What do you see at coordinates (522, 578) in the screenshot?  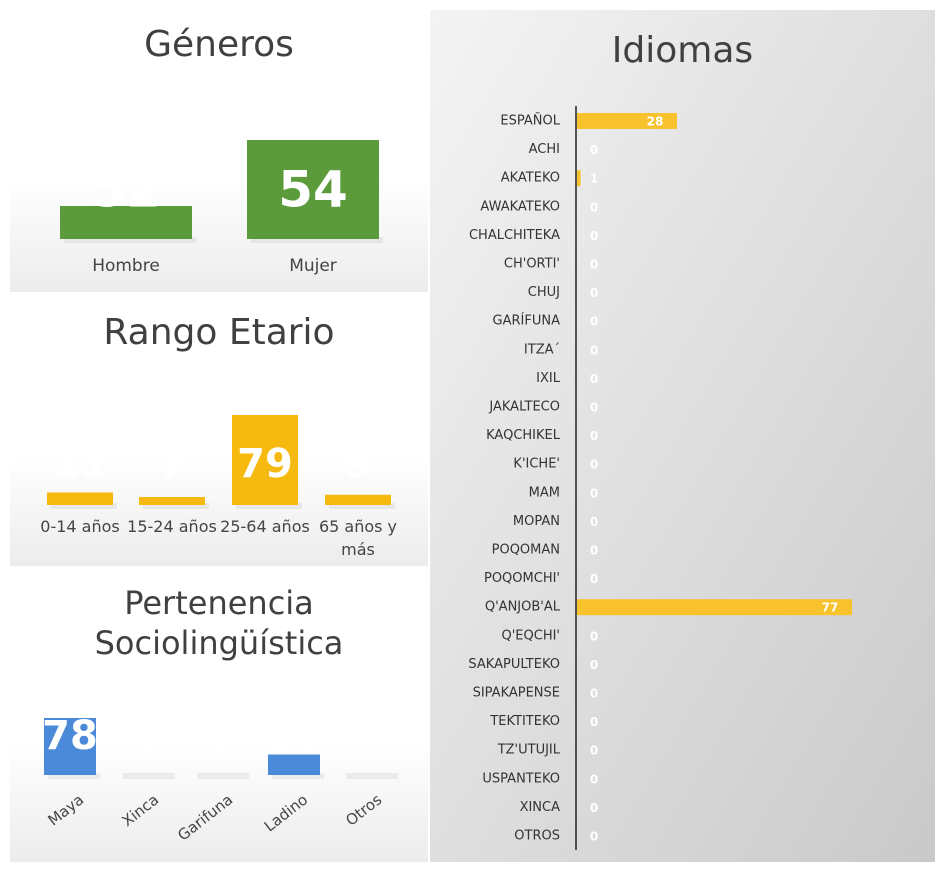 I see `category-label: POQOMCHI'` at bounding box center [522, 578].